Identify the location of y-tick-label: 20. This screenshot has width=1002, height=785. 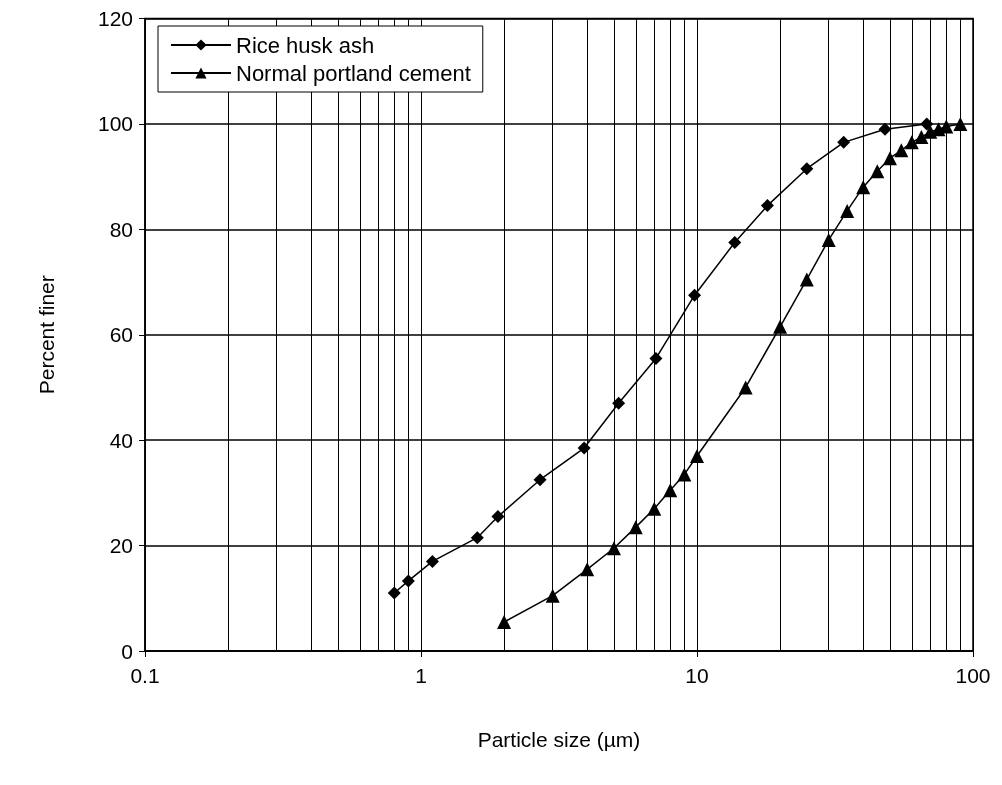
(121, 546).